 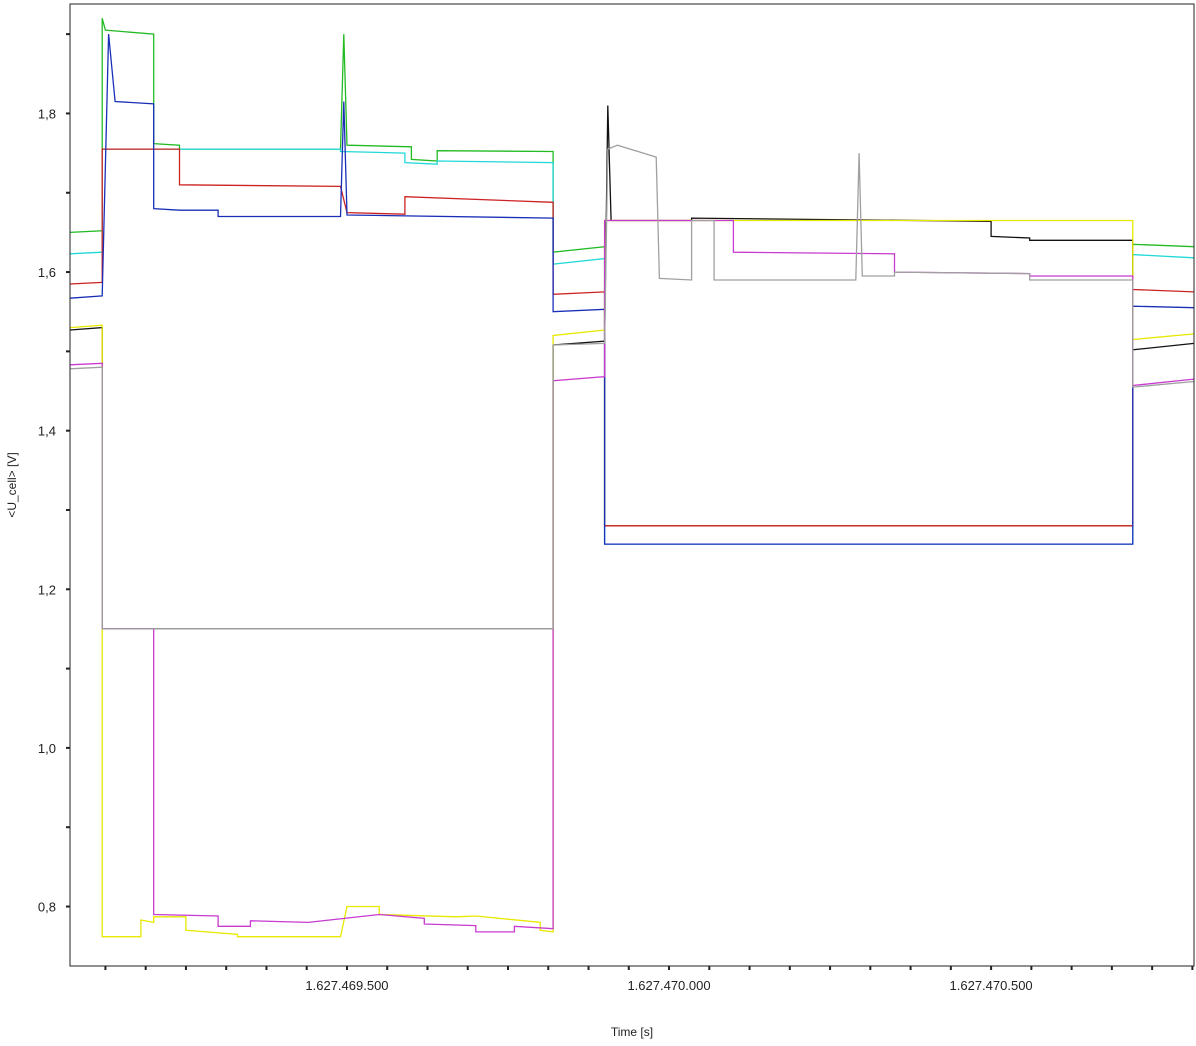 I want to click on y-tick-label: 1,8, so click(x=47, y=113).